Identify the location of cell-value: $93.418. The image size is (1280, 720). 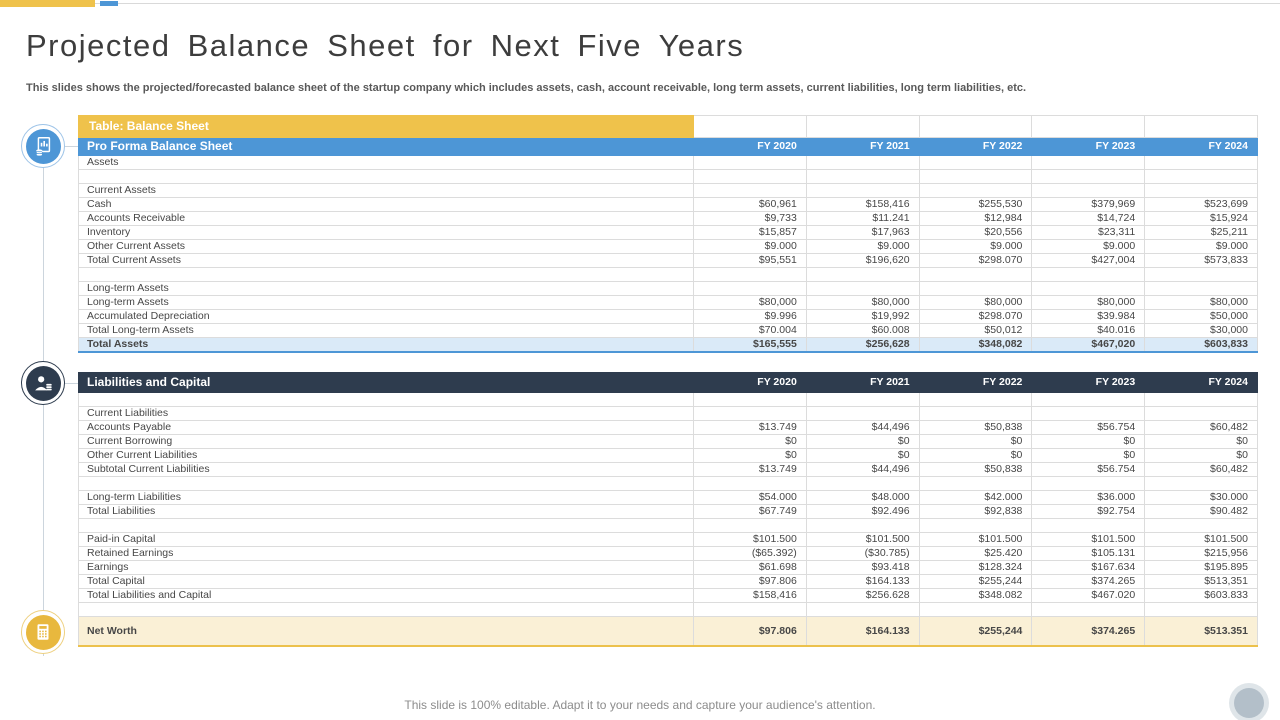
(862, 567).